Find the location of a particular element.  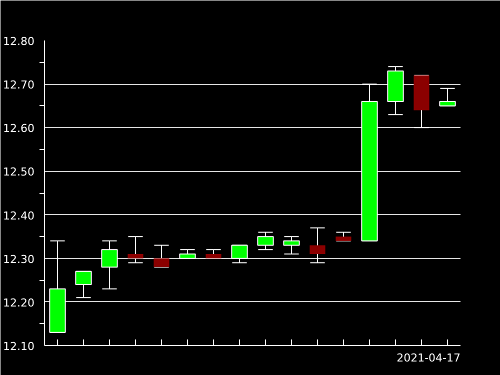

y-tick-label: 12.60 is located at coordinates (19, 129).